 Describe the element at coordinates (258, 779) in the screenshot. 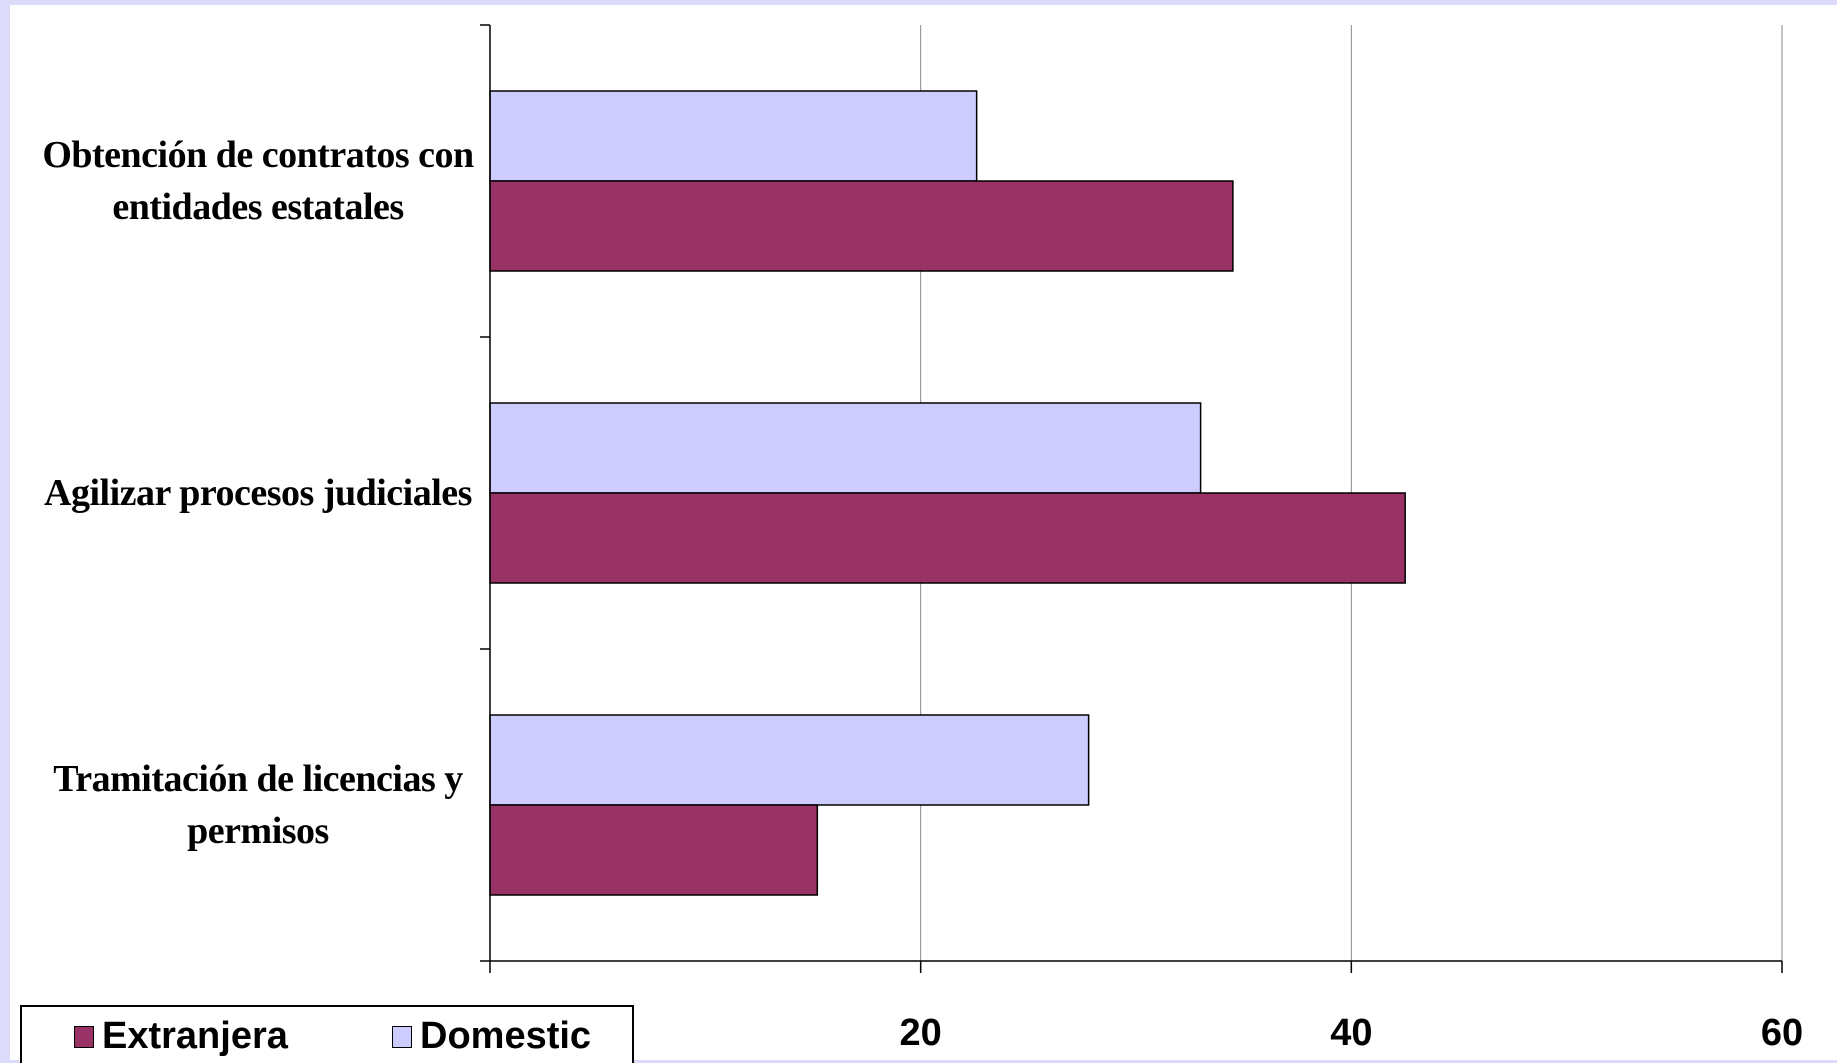

I see `category-label-line: Tramitación de licencias y` at that location.